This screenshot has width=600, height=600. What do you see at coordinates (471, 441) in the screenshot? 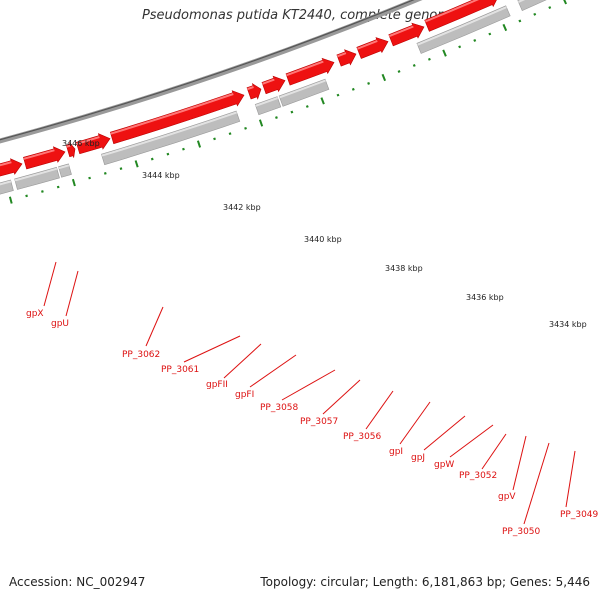
I see `leader-gpw` at bounding box center [471, 441].